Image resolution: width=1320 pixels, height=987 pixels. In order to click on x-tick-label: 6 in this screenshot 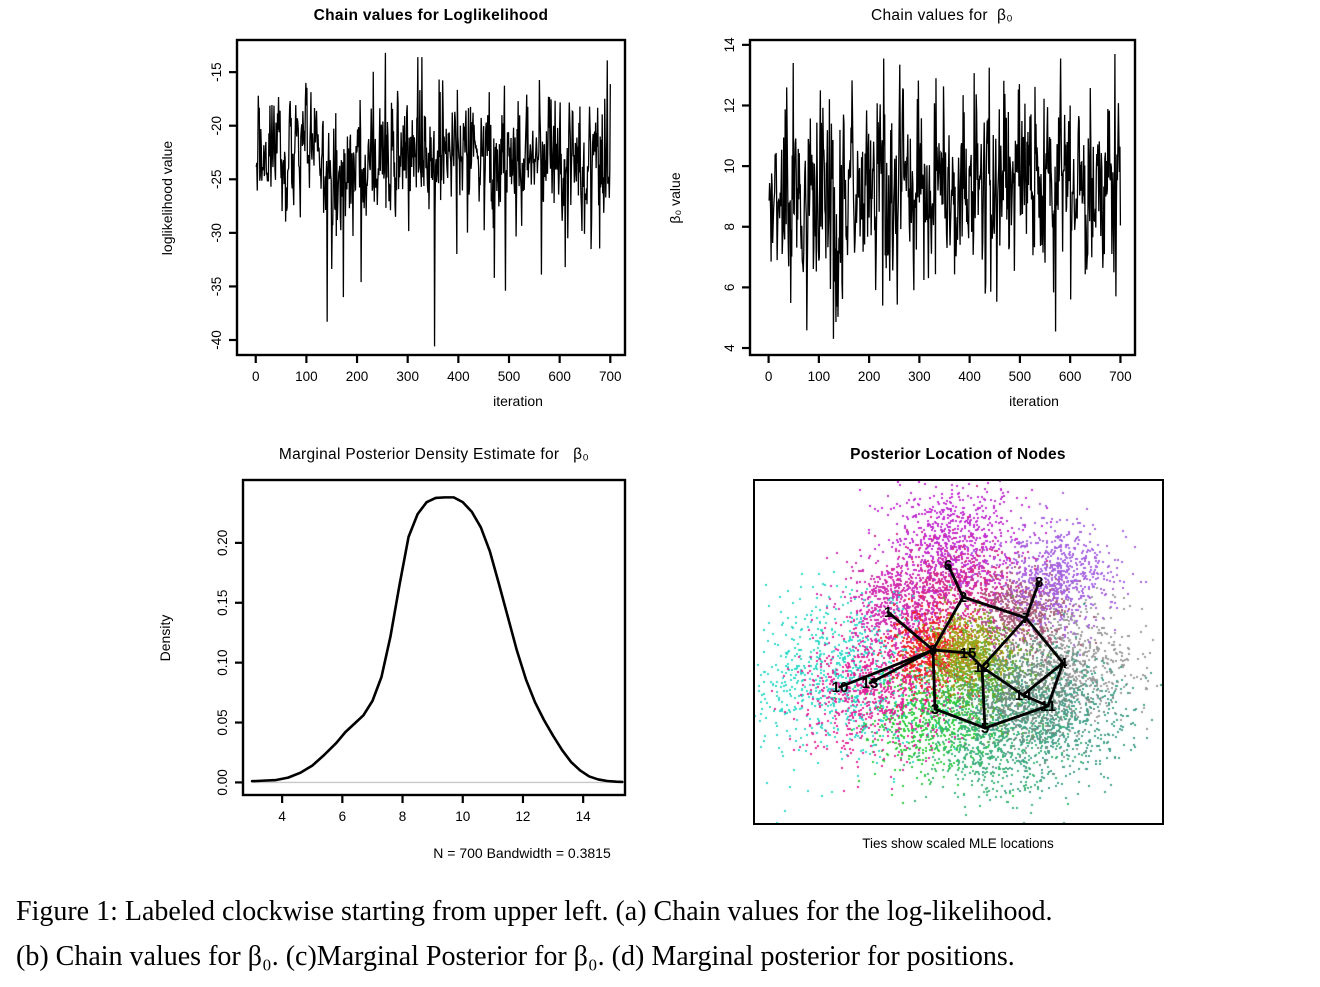, I will do `click(343, 816)`.